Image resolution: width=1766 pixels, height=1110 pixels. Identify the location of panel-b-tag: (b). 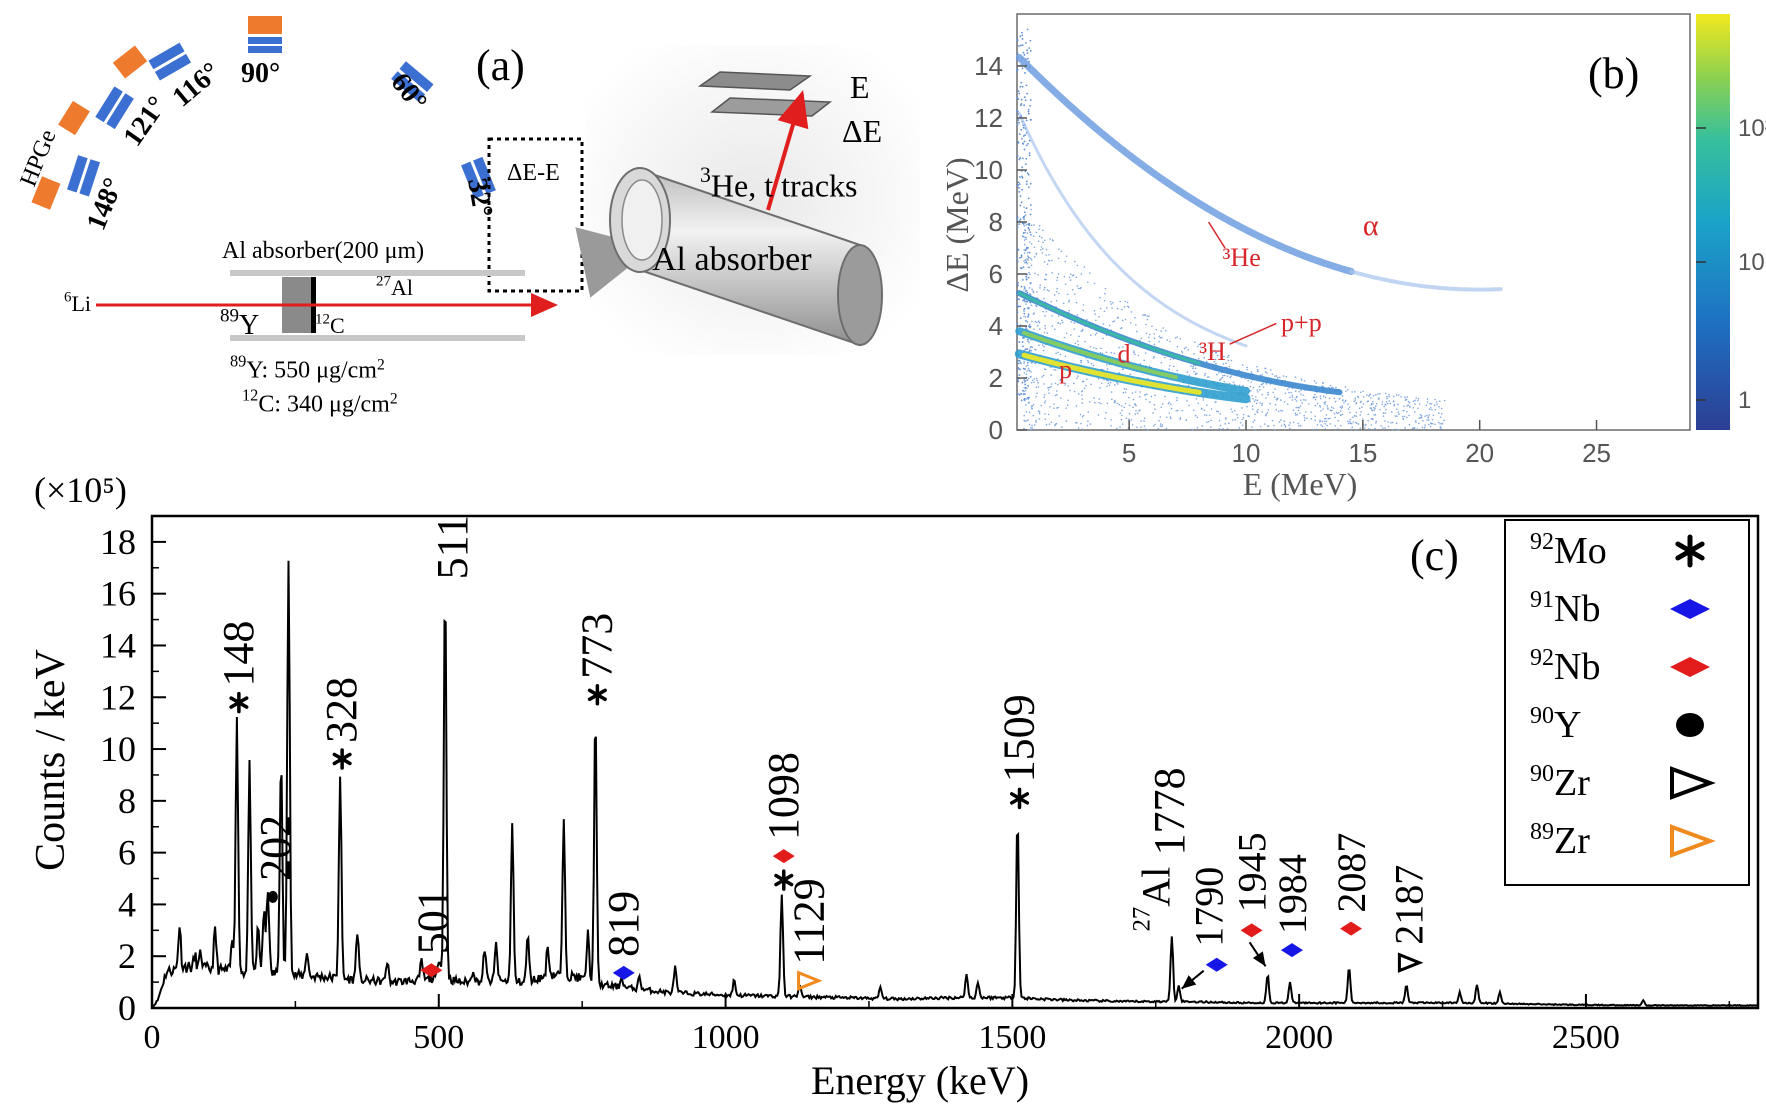
(1613, 73).